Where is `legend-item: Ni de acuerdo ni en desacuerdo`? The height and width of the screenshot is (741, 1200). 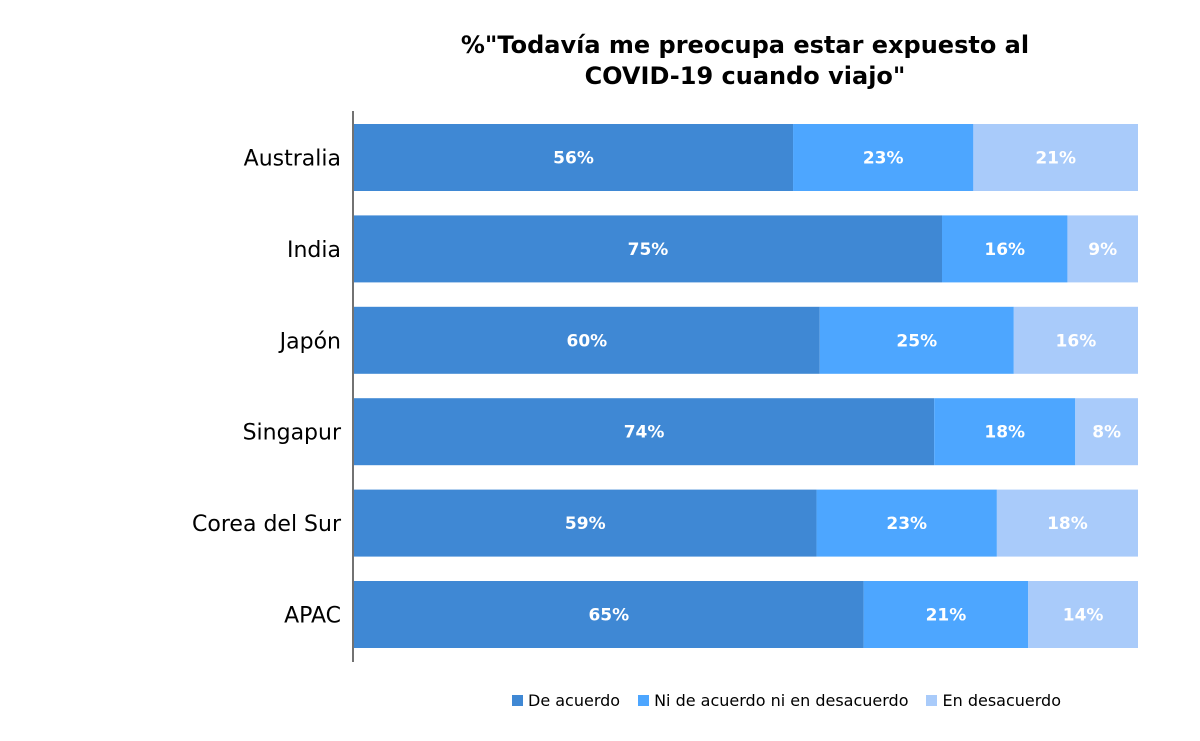 legend-item: Ni de acuerdo ni en desacuerdo is located at coordinates (773, 700).